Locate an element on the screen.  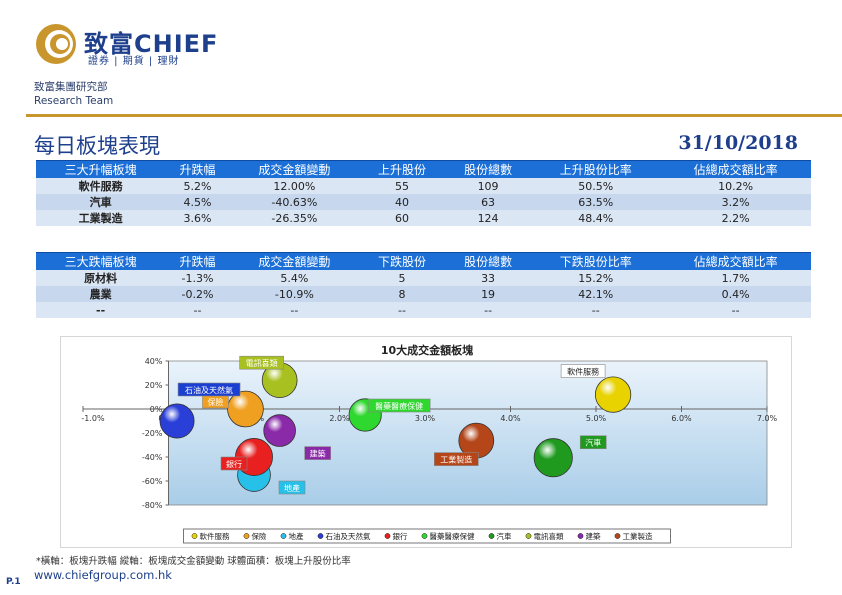
chart-footnote: *橫軸：板塊升跌幅 縱軸：板塊成交金額變動 球體面積：板塊上升股份比率 is located at coordinates (193, 561).